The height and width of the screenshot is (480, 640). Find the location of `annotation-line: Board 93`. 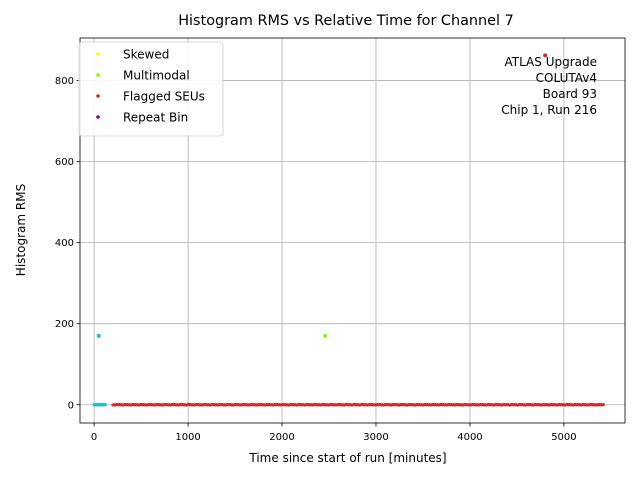

annotation-line: Board 93 is located at coordinates (570, 94).